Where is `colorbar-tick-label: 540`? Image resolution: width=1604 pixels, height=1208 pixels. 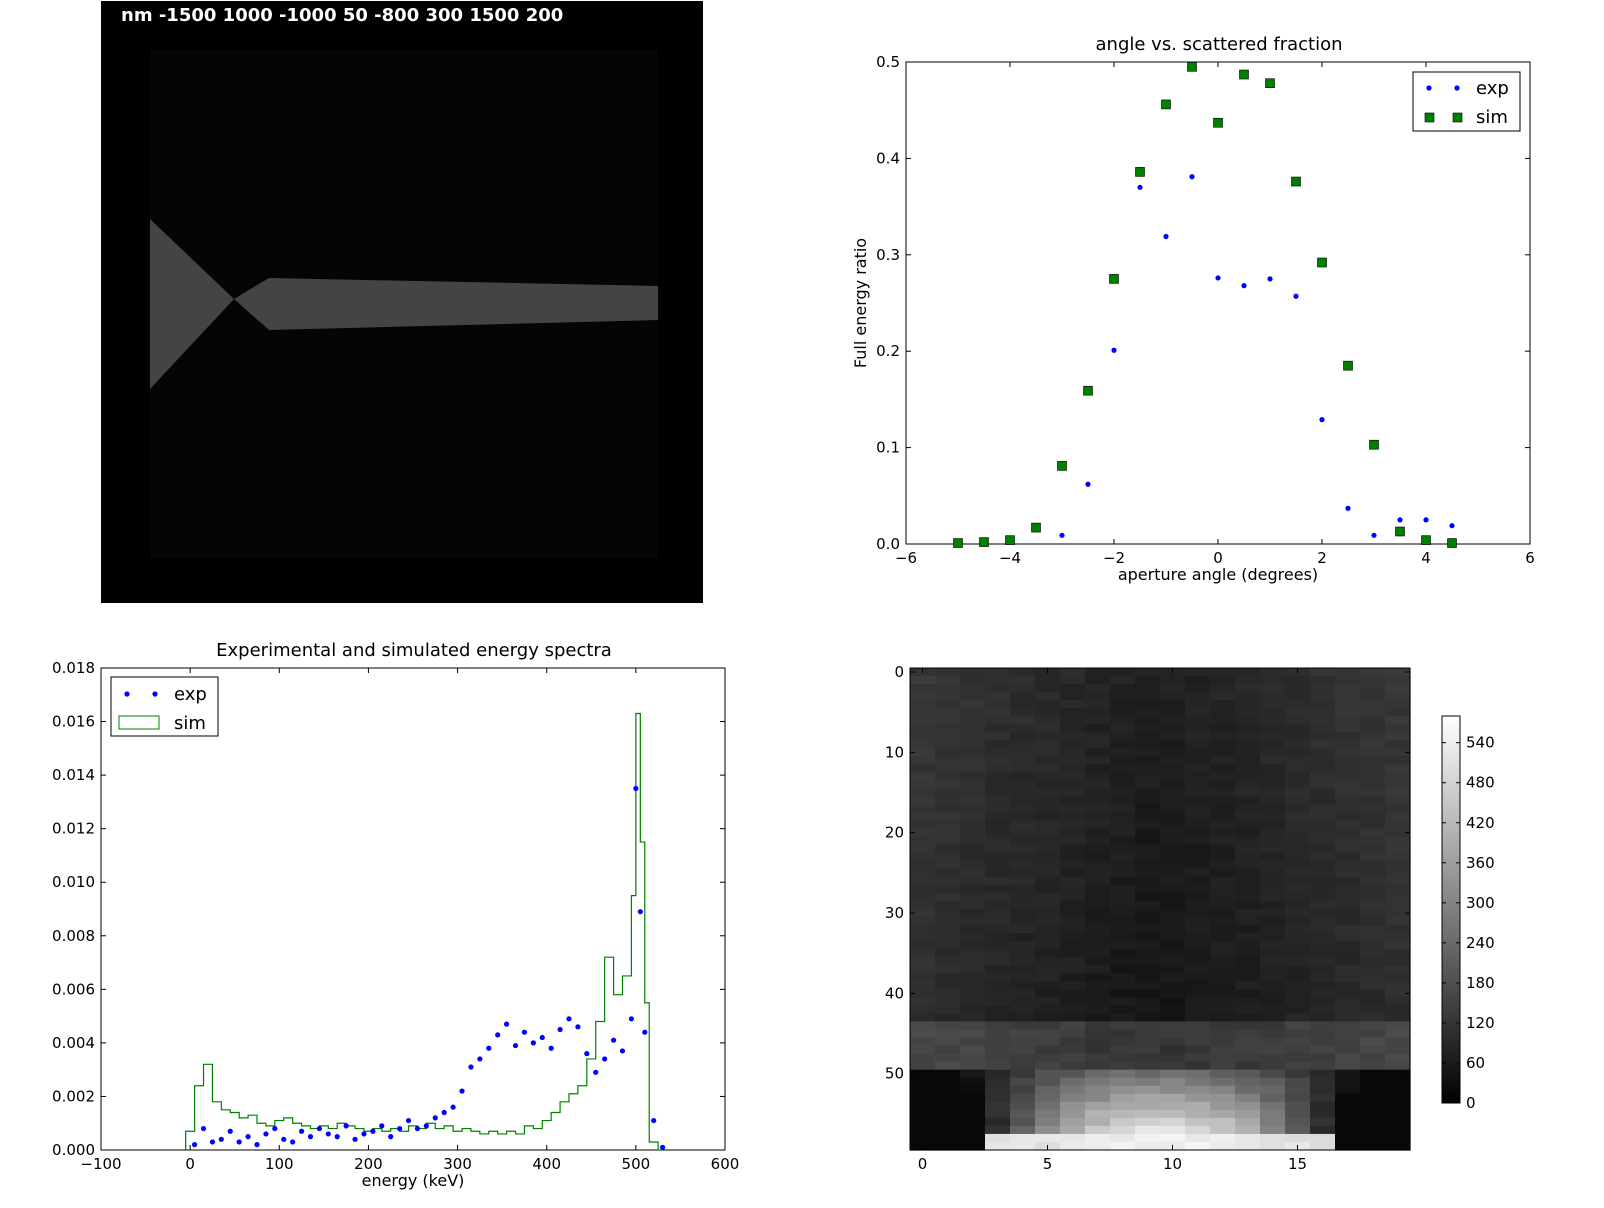
colorbar-tick-label: 540 is located at coordinates (1480, 743).